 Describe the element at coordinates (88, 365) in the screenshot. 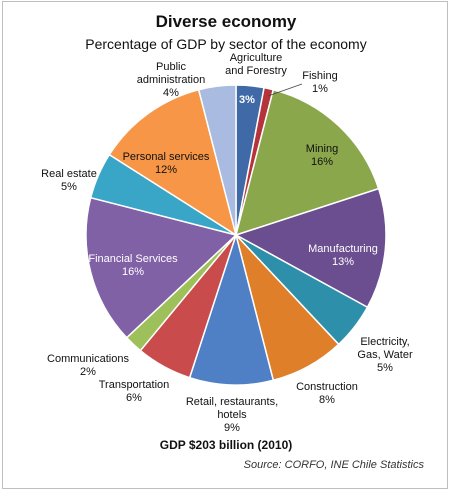

I see `slice-label-8: Communications 2%` at that location.